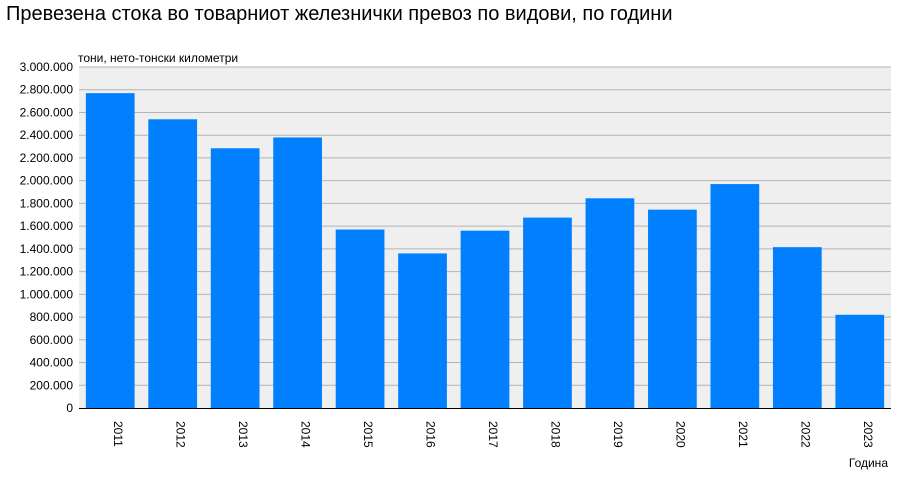  What do you see at coordinates (868, 434) in the screenshot?
I see `x-tick-label-2023: 2023` at bounding box center [868, 434].